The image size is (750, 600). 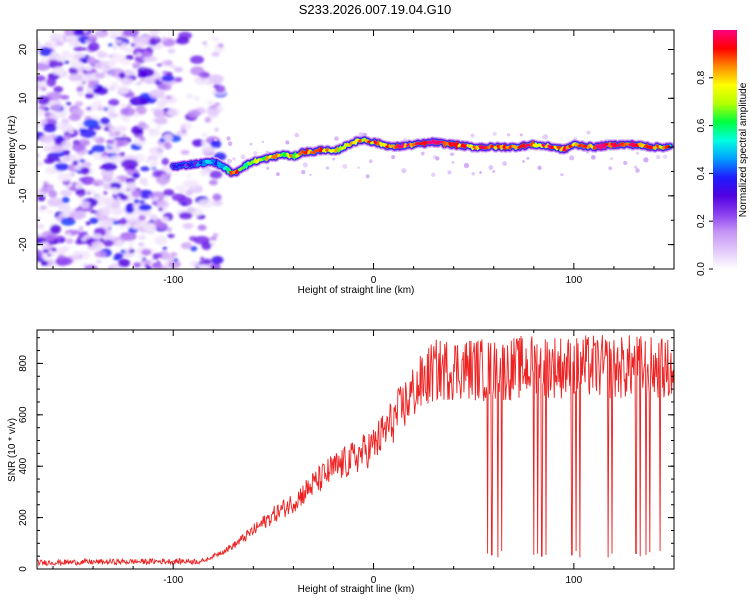 I want to click on x-tick-label: 0, so click(x=374, y=280).